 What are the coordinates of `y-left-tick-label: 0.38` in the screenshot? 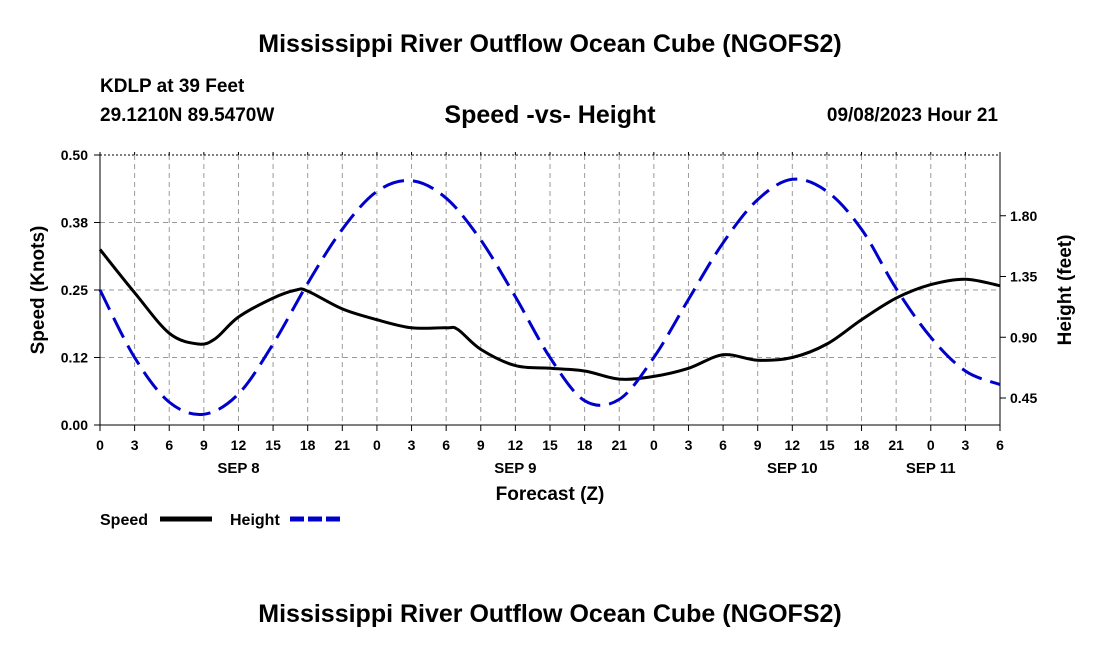 It's located at (74, 223).